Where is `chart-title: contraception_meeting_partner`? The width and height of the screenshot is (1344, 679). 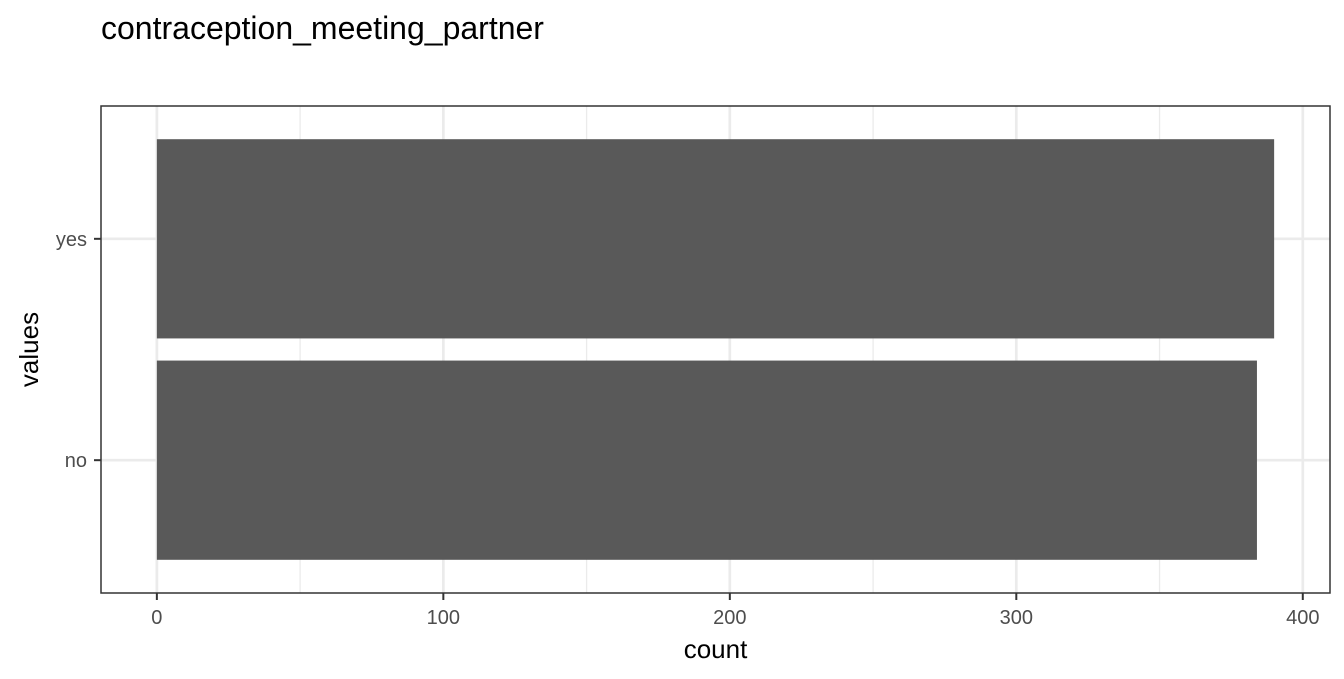
chart-title: contraception_meeting_partner is located at coordinates (322, 28).